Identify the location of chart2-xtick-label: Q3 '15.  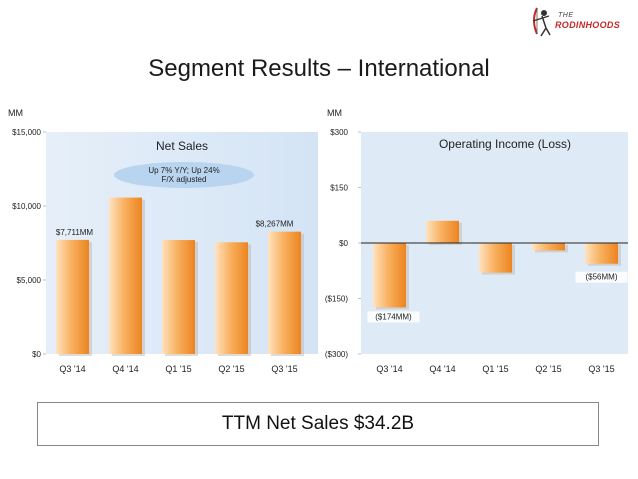
(601, 369).